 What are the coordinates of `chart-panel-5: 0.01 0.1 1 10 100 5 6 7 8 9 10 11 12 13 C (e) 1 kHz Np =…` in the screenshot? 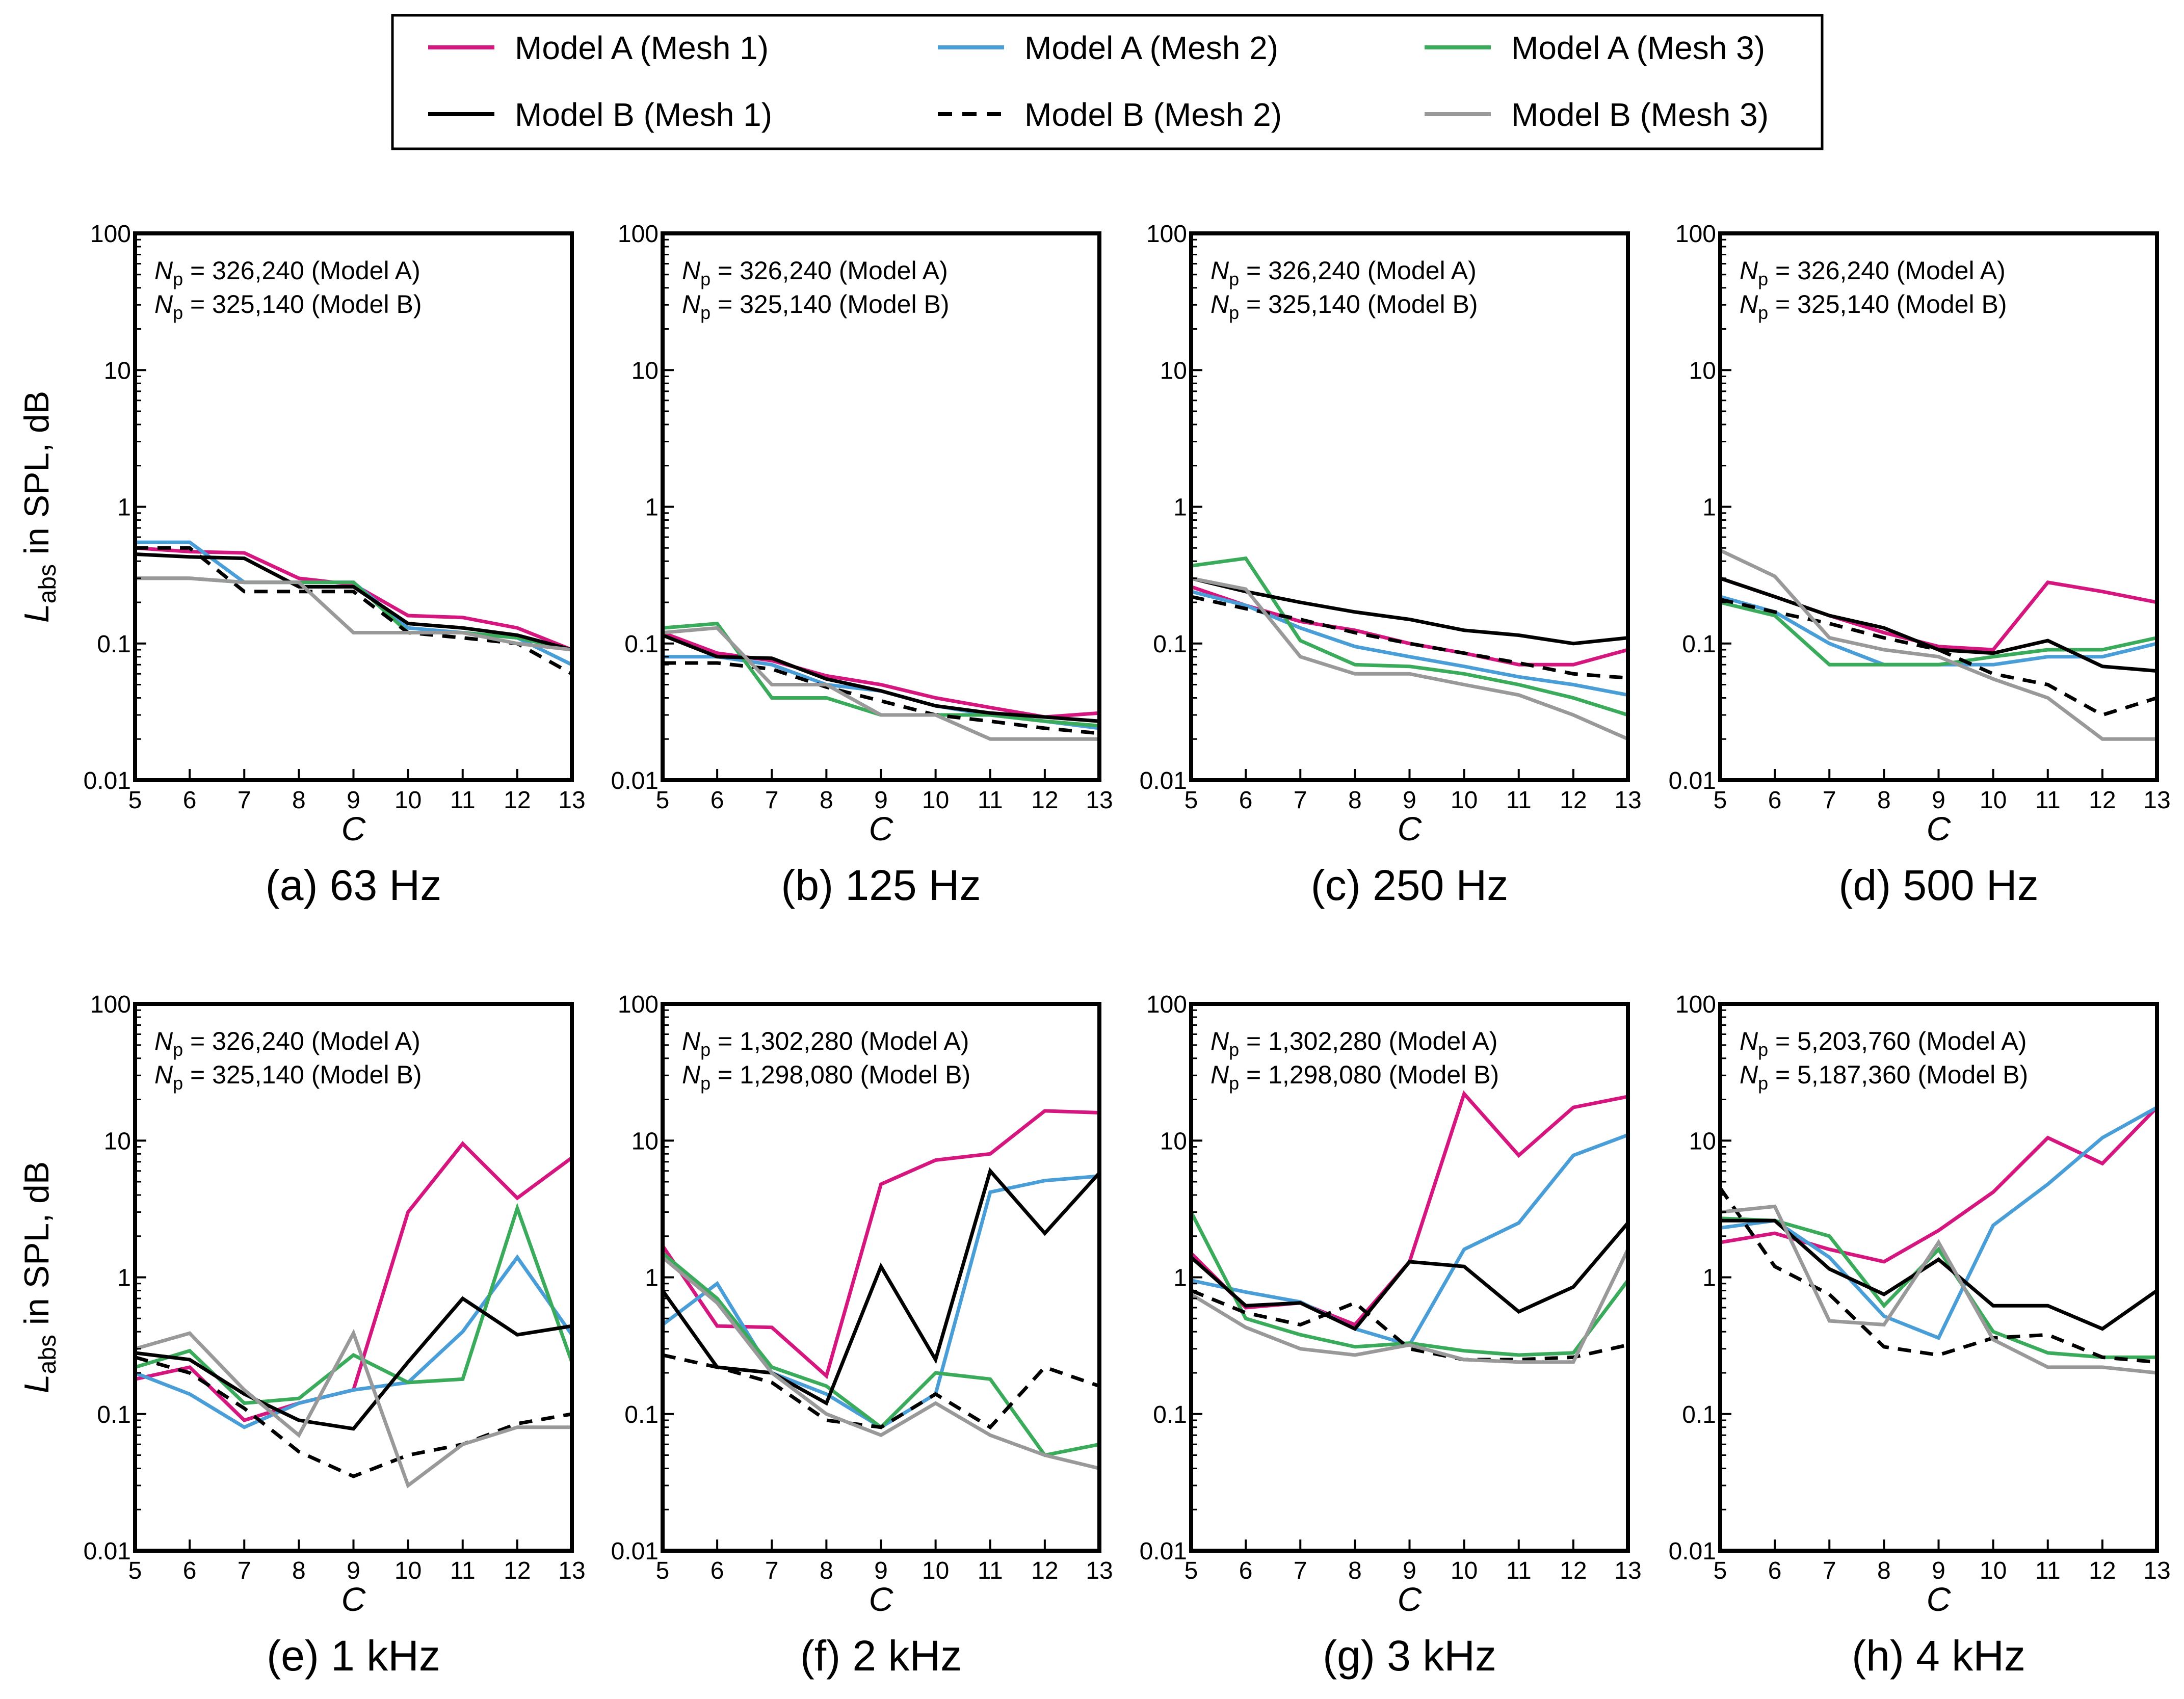 It's located at (301, 1335).